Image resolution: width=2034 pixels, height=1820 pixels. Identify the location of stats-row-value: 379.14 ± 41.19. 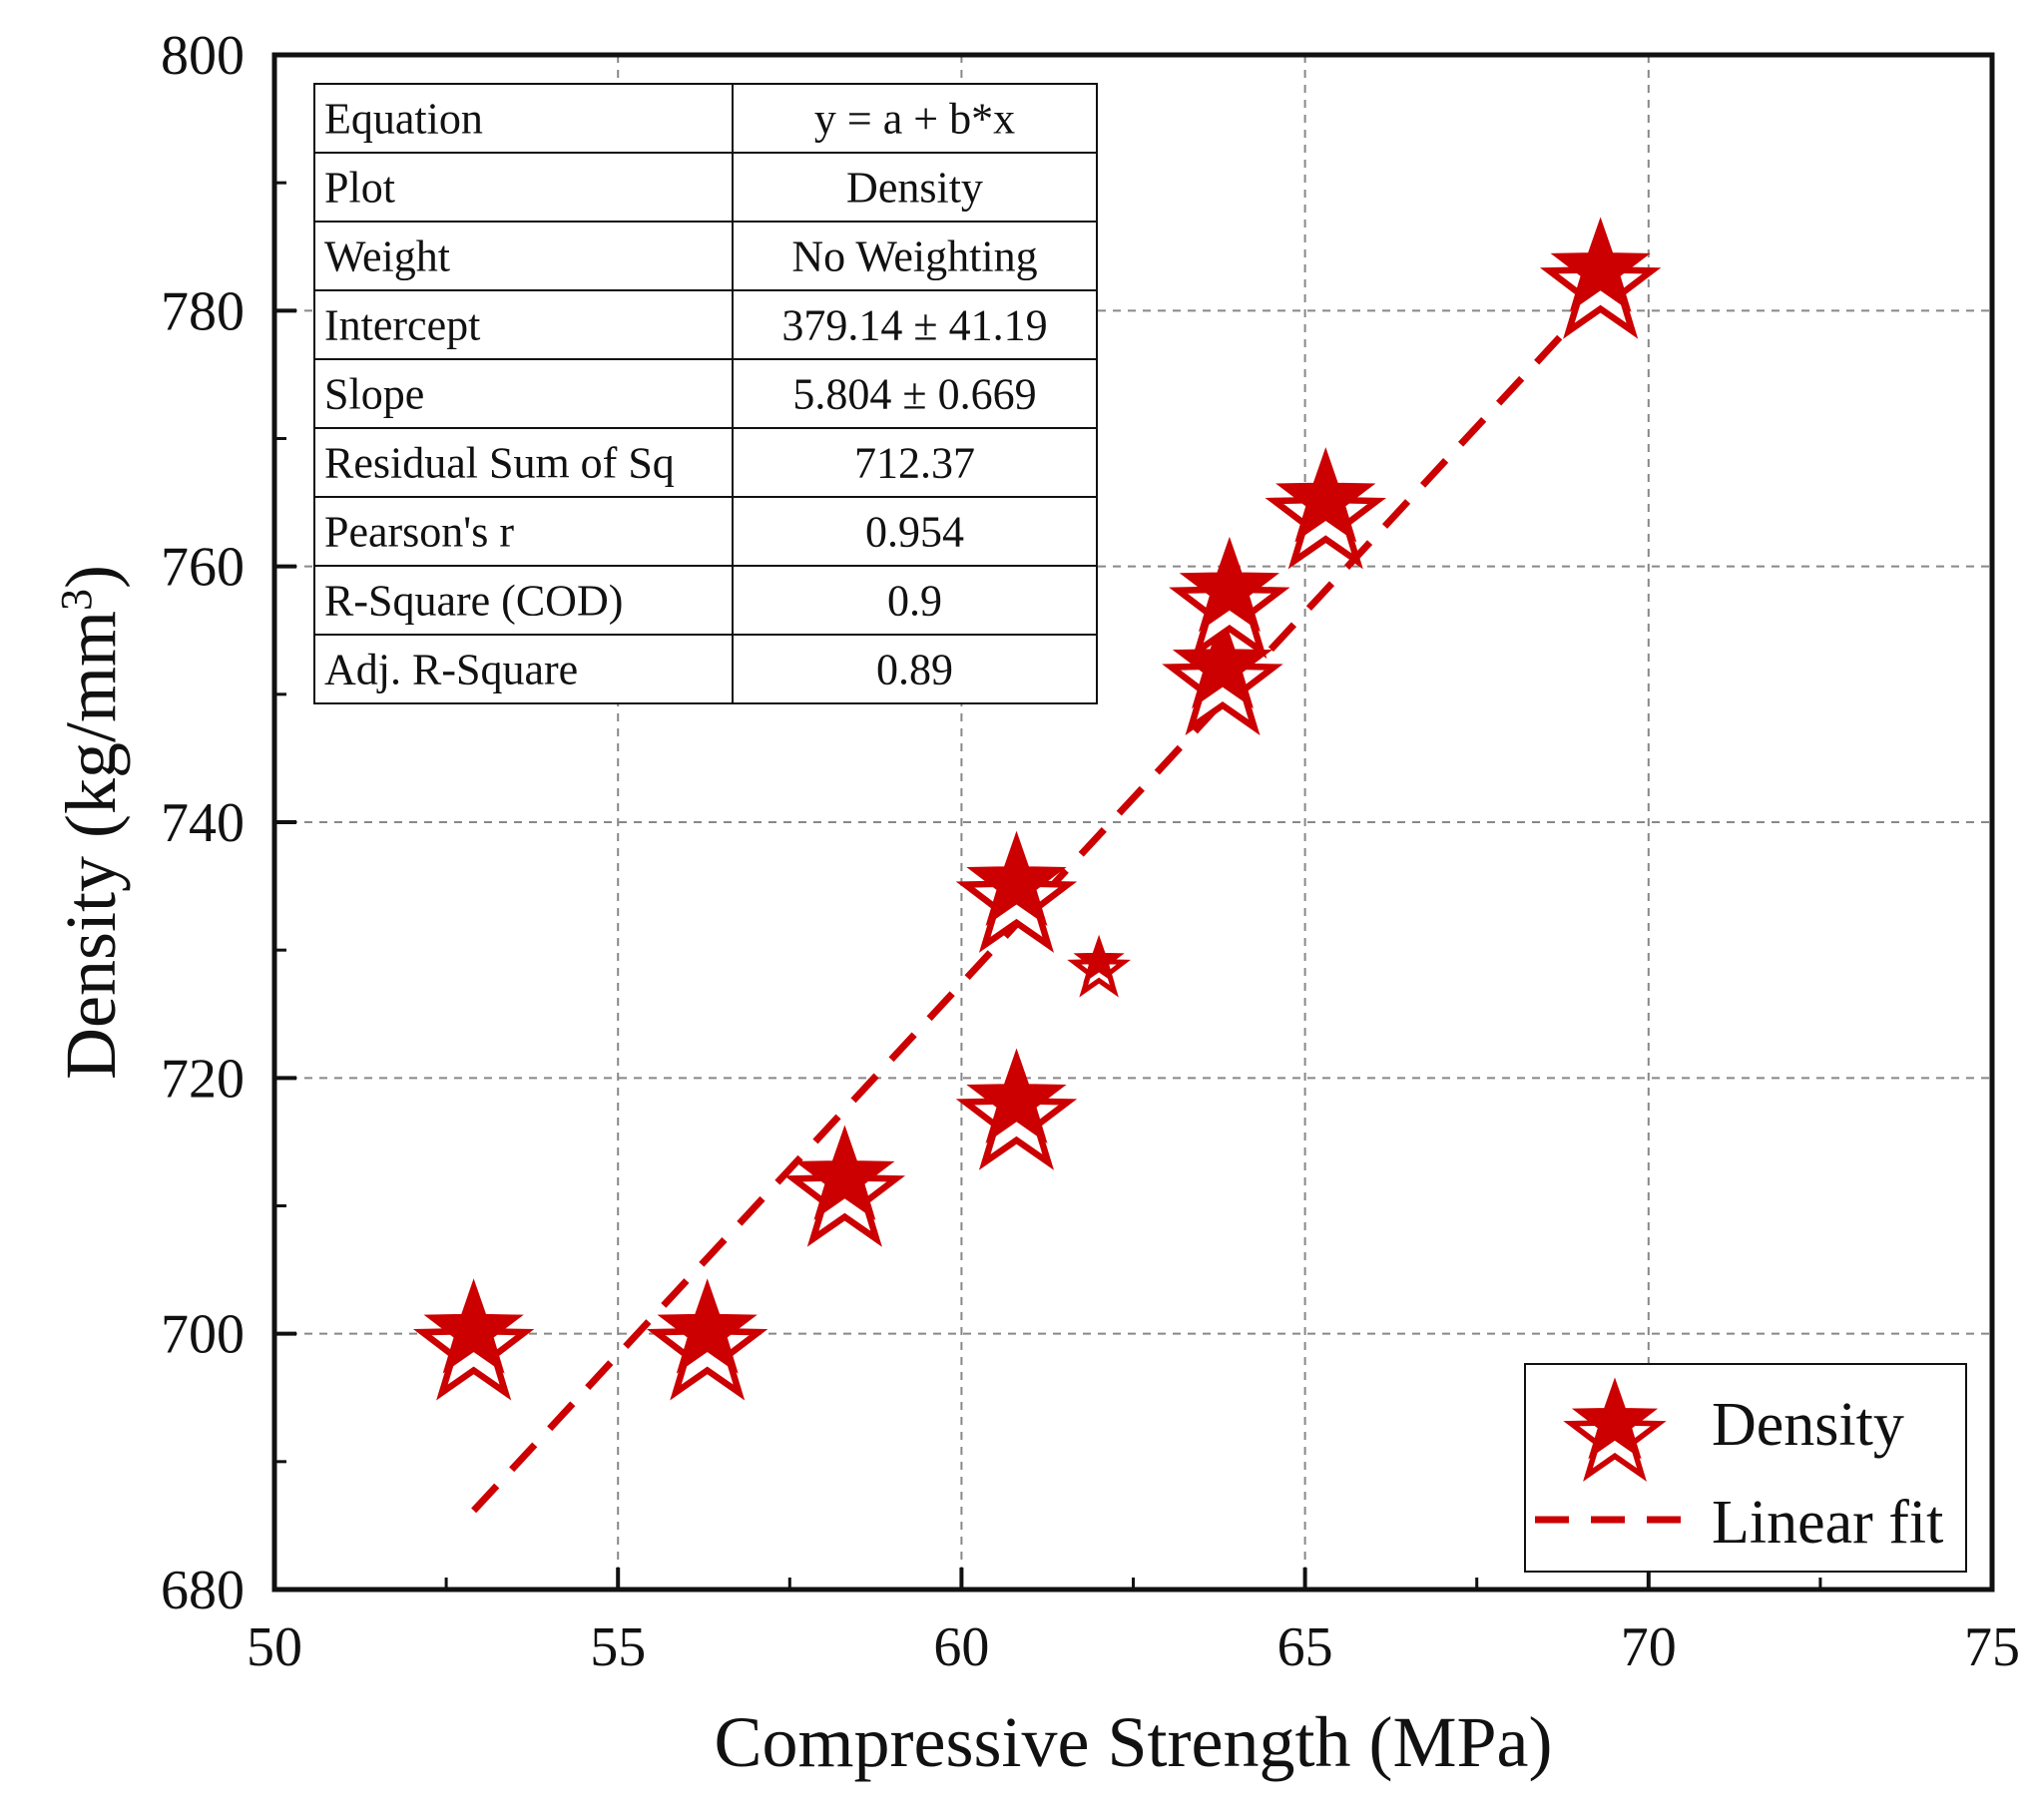
(914, 325).